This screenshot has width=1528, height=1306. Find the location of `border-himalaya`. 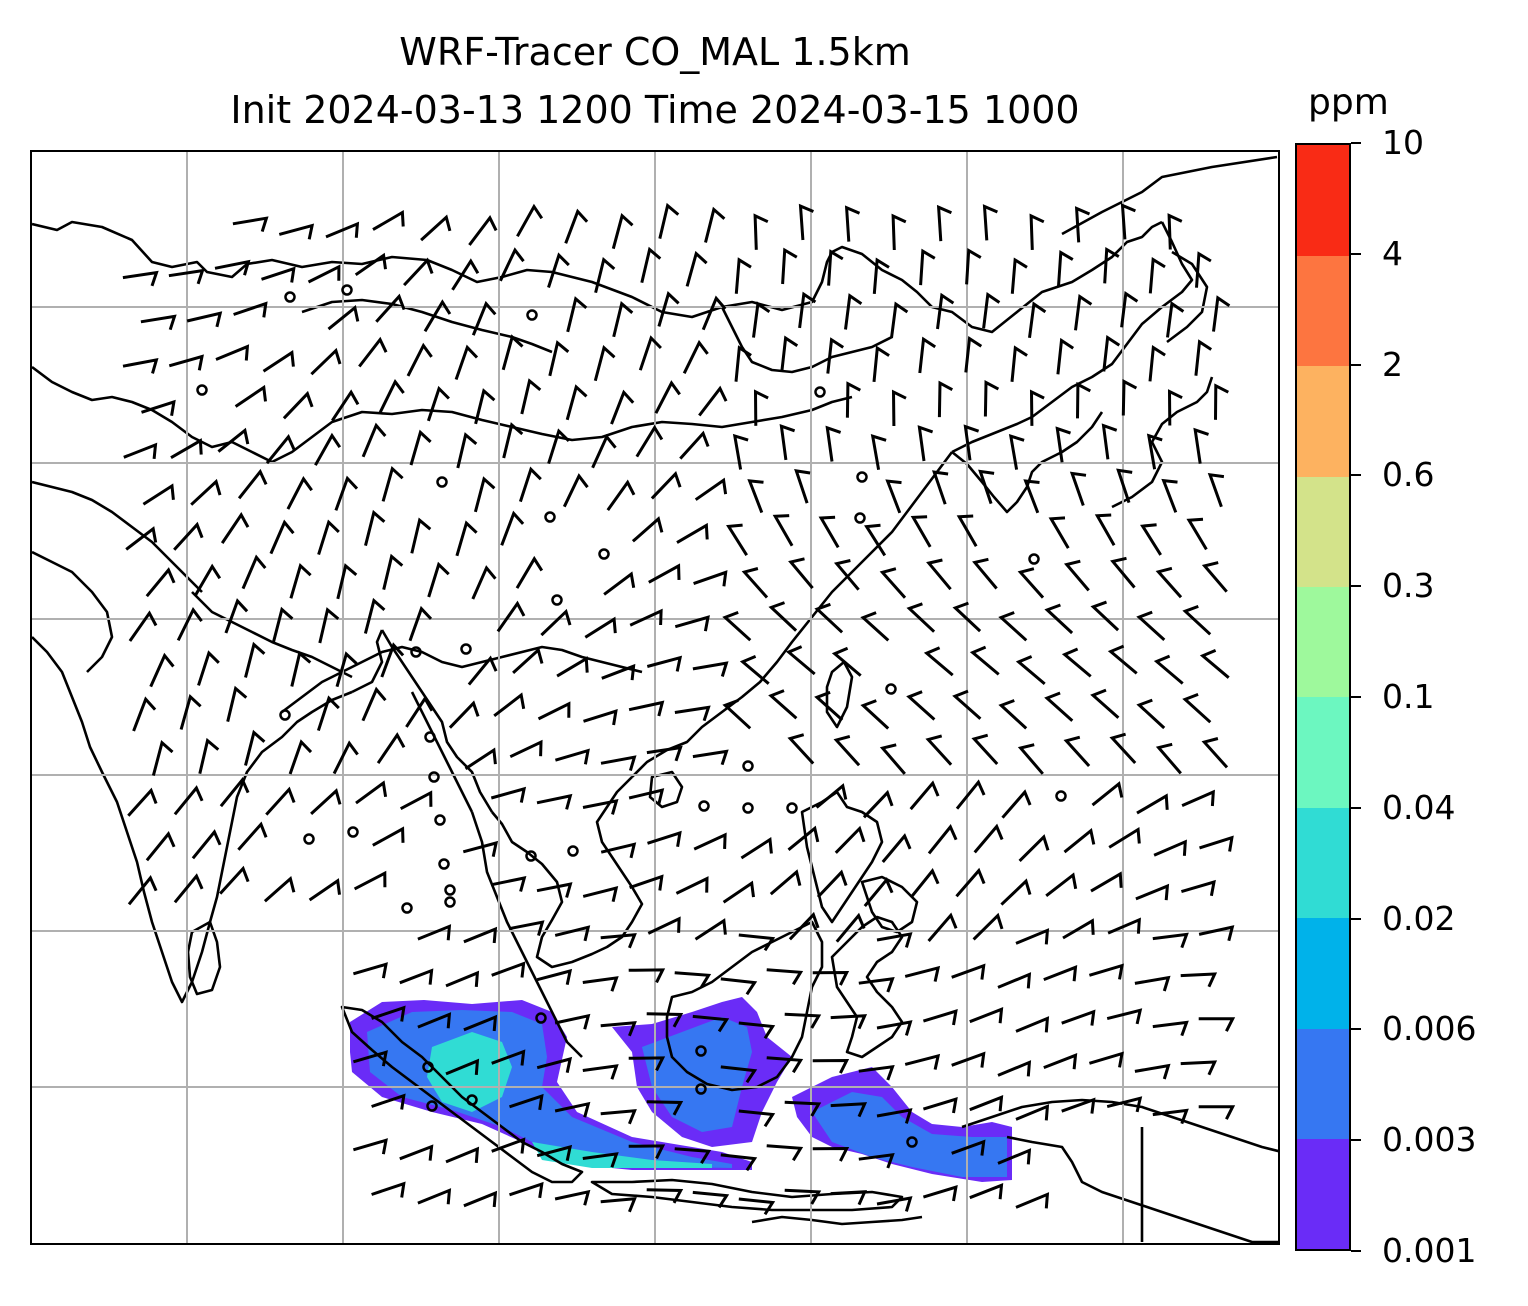

border-himalaya is located at coordinates (272, 635).